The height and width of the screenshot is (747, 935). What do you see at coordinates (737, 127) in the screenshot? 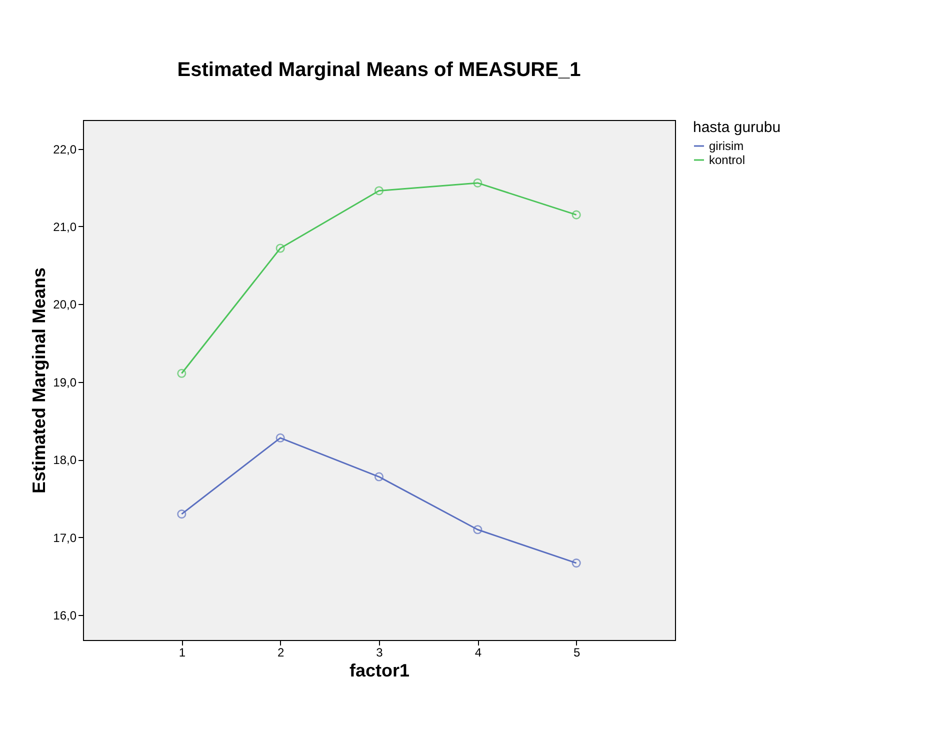
I see `legend-title: hasta gurubu` at bounding box center [737, 127].